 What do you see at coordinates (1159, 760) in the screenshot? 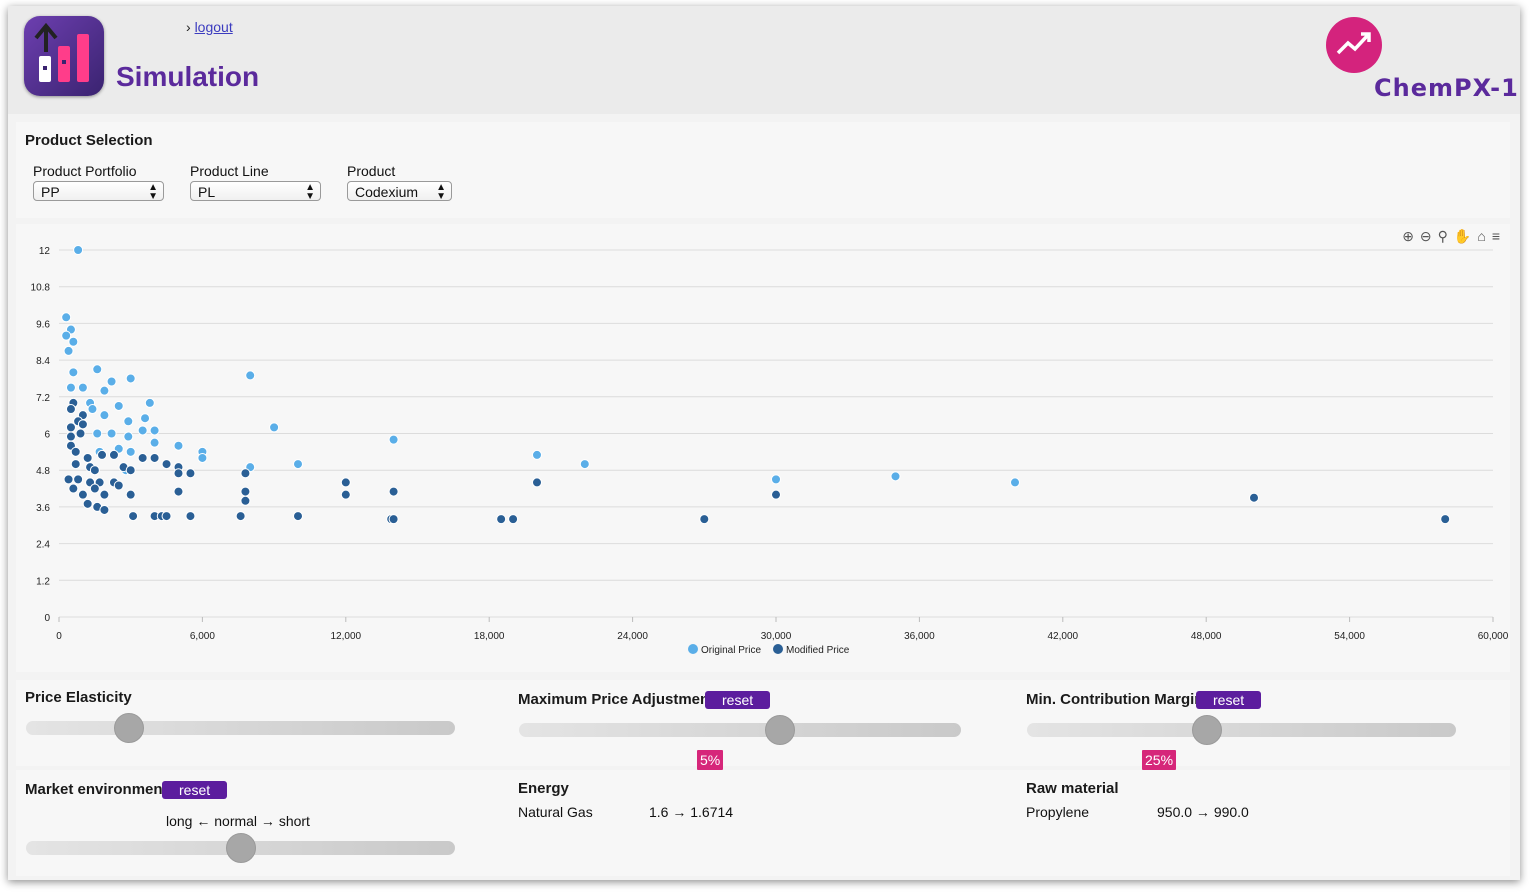
I see `min-contribution-margin-value-badge: 25%` at bounding box center [1159, 760].